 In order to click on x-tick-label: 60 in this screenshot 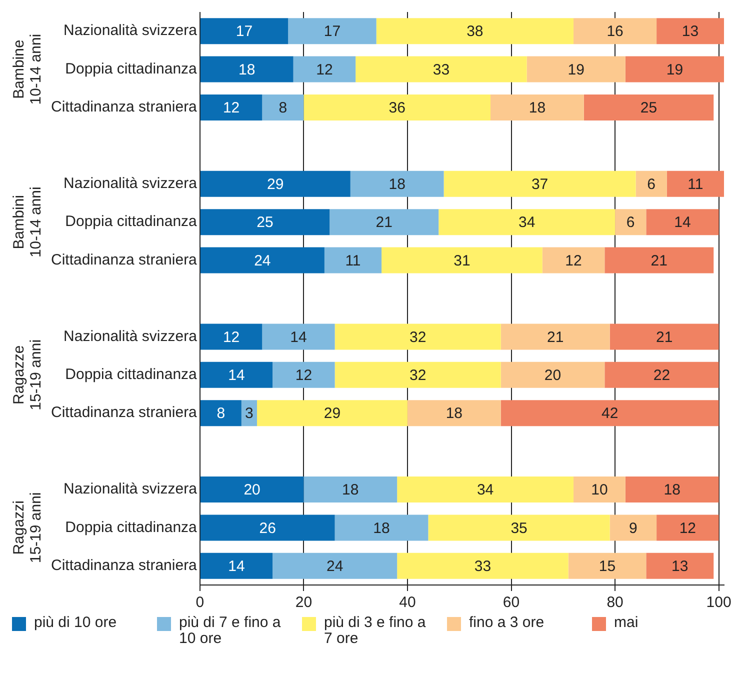, I will do `click(511, 603)`.